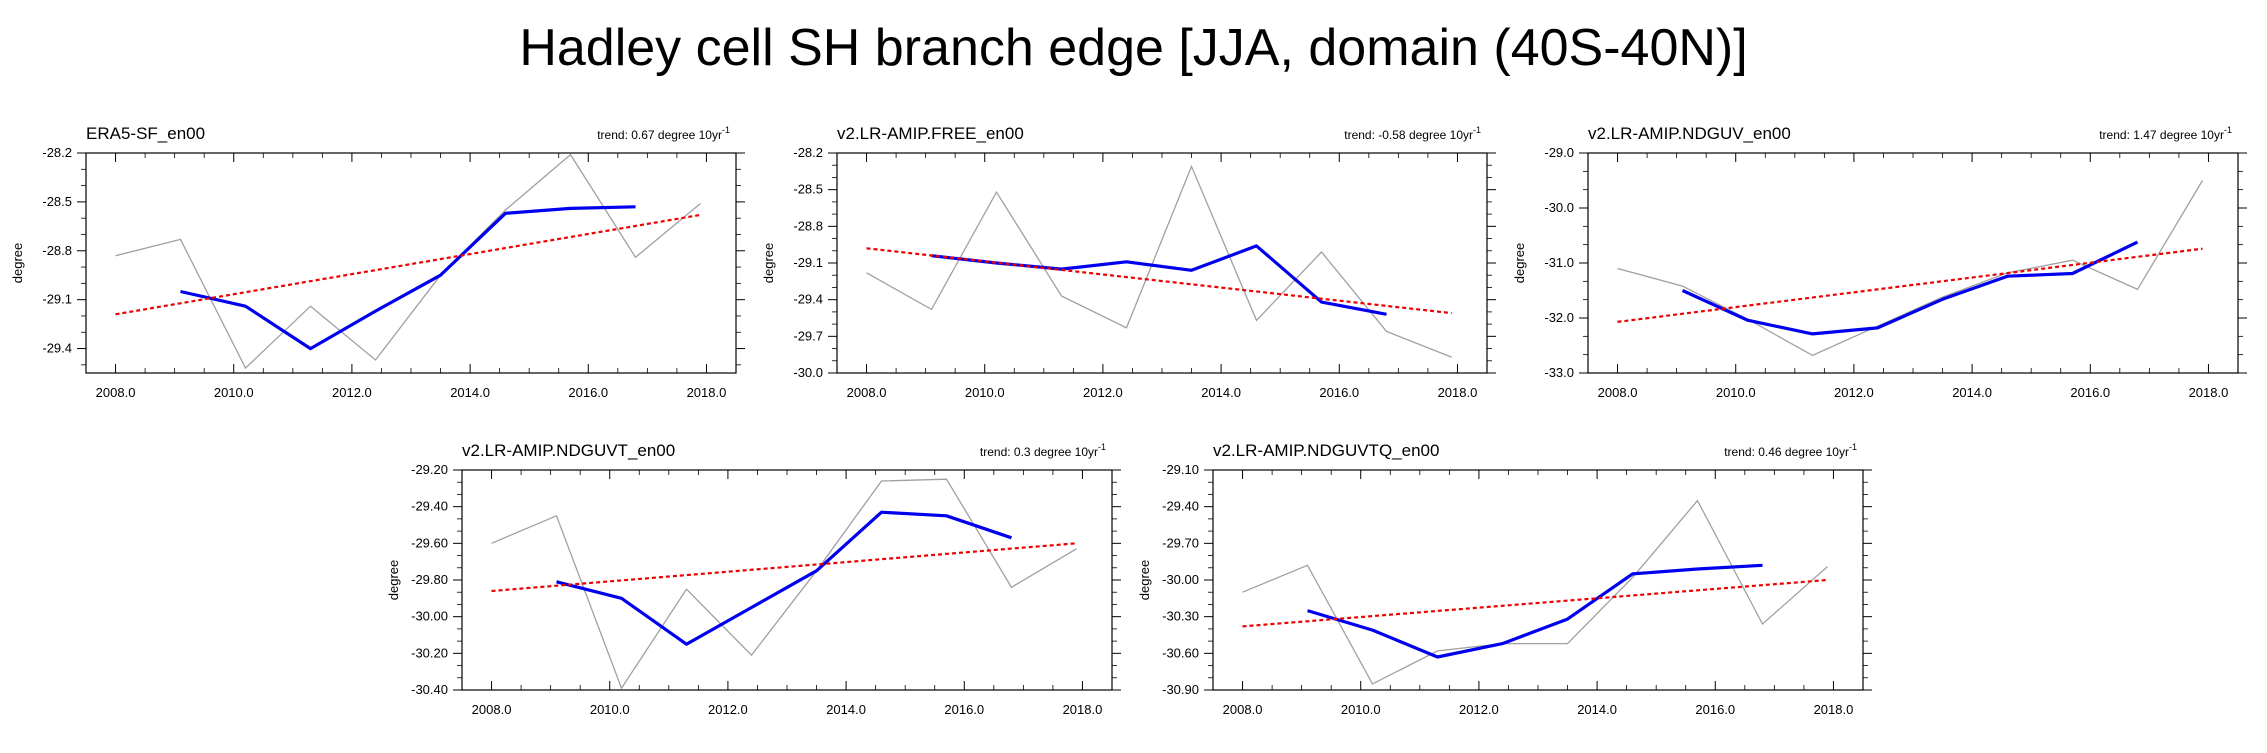  I want to click on y-tick-label: -29.7, so click(808, 335).